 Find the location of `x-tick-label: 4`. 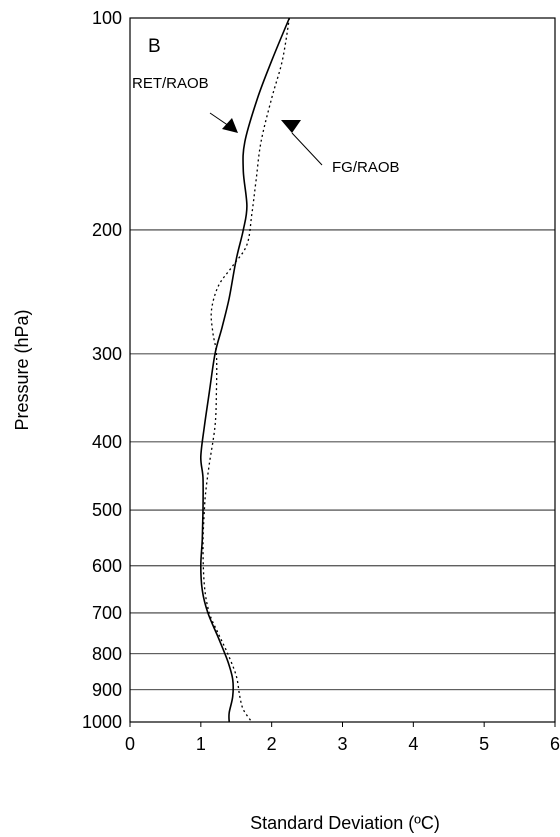

x-tick-label: 4 is located at coordinates (413, 744).